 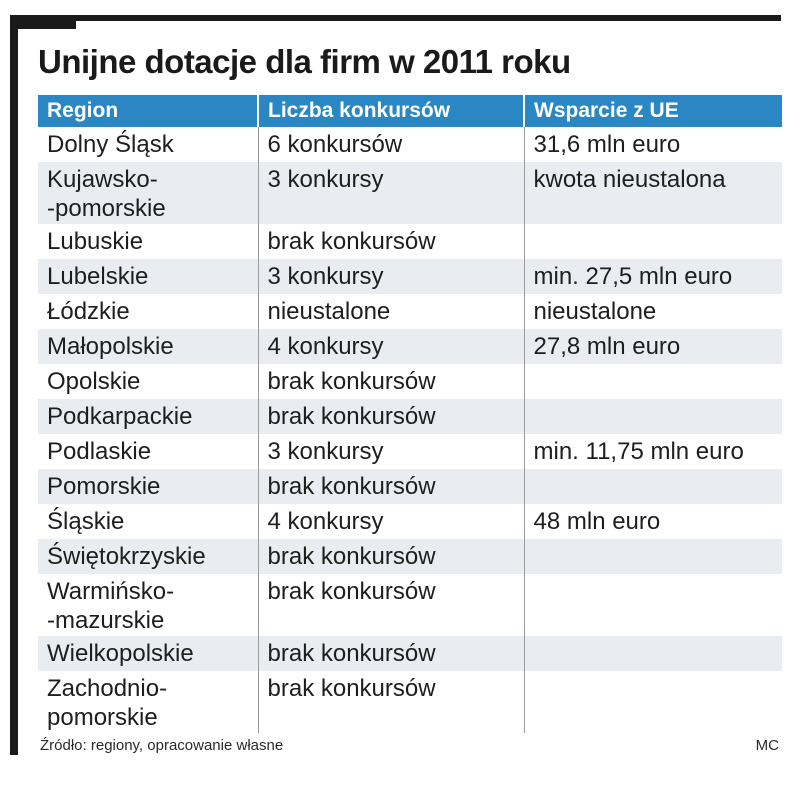 What do you see at coordinates (652, 144) in the screenshot?
I see `cell-support: 31,6 mln euro` at bounding box center [652, 144].